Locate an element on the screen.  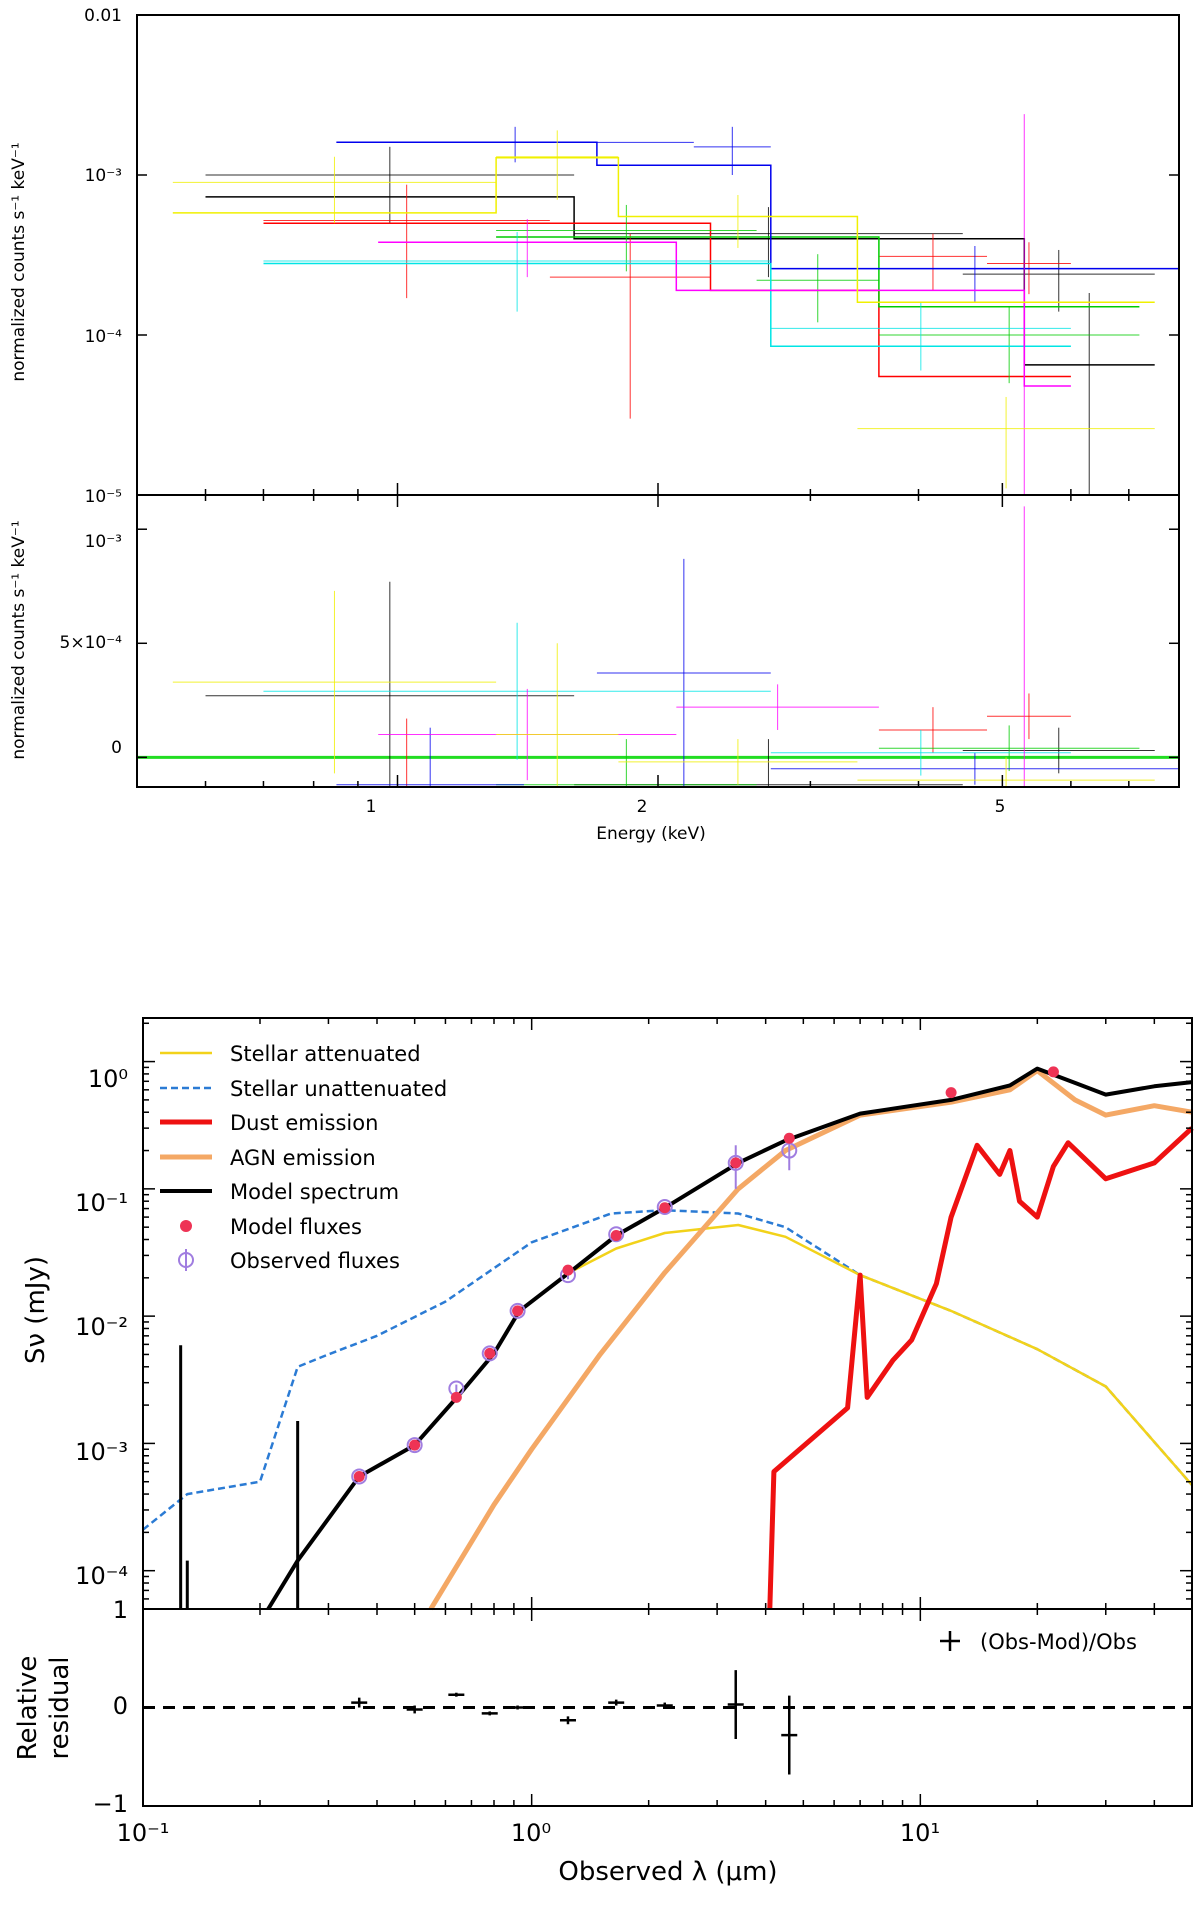
xray-resid-point-green is located at coordinates (626, 763).